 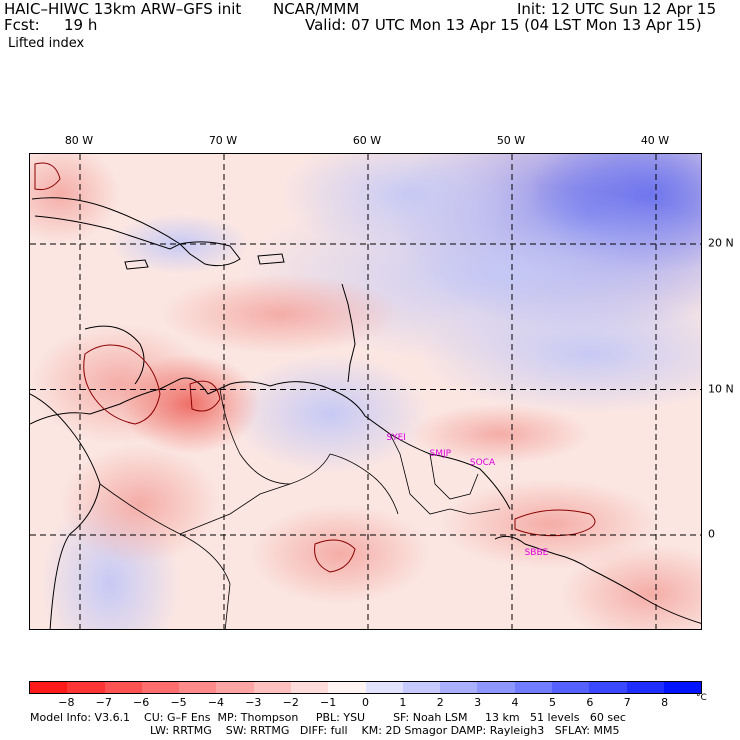 I want to click on forecast-label: Fcst:, so click(x=22, y=25).